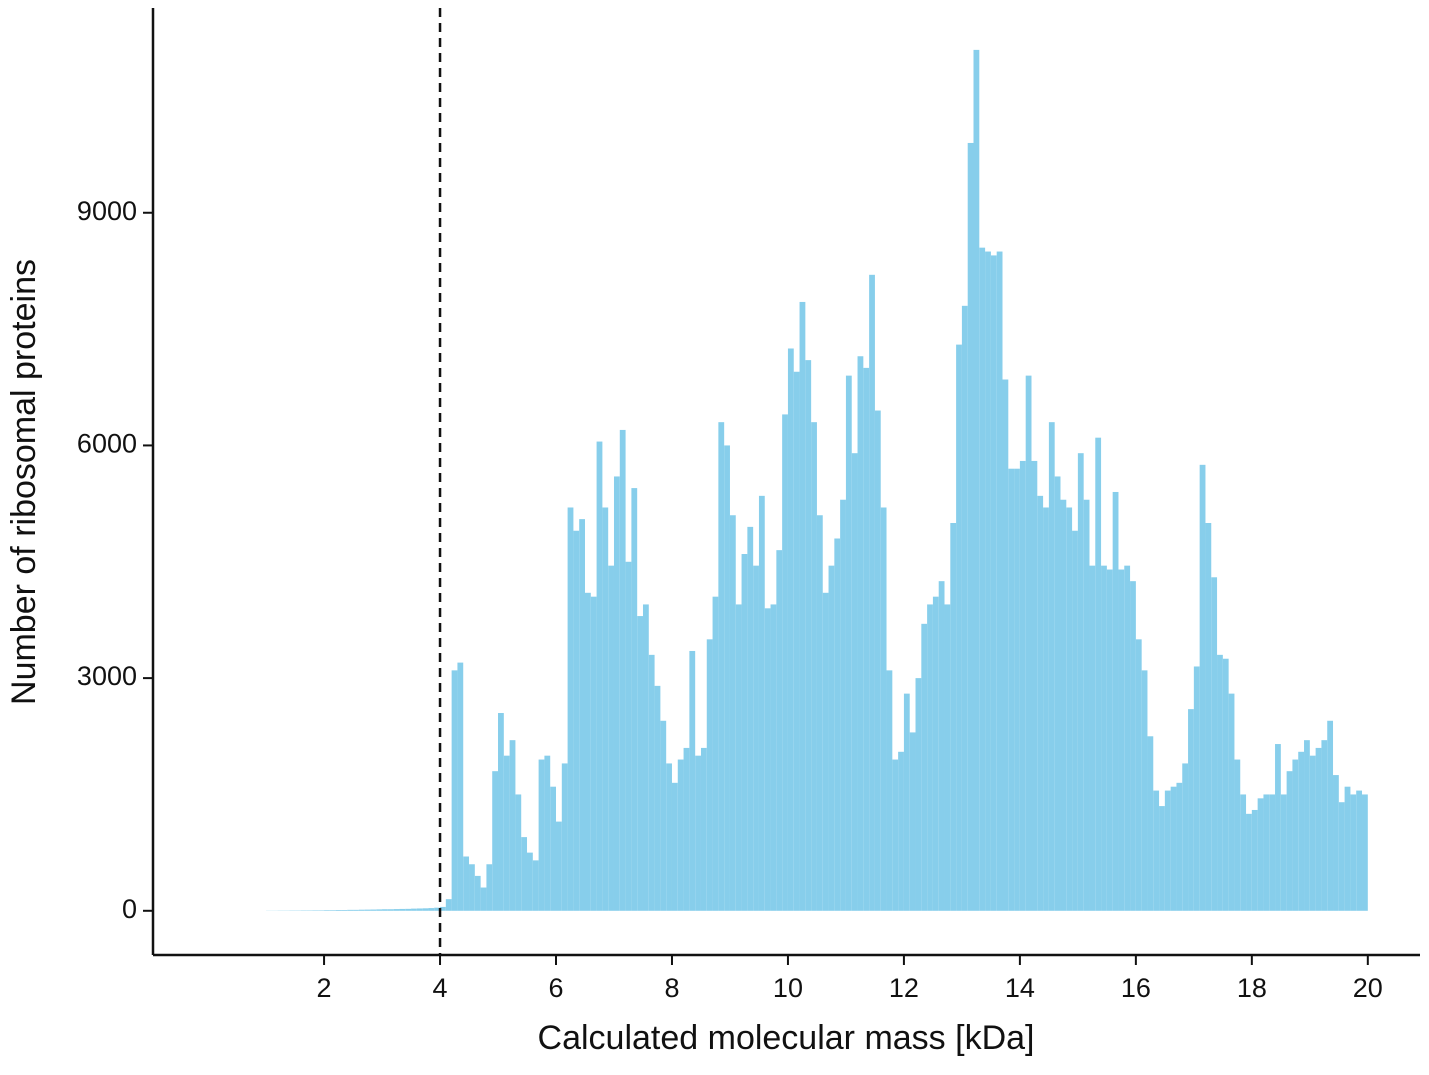 The height and width of the screenshot is (1075, 1429). I want to click on x-tick-label: 20, so click(1368, 988).